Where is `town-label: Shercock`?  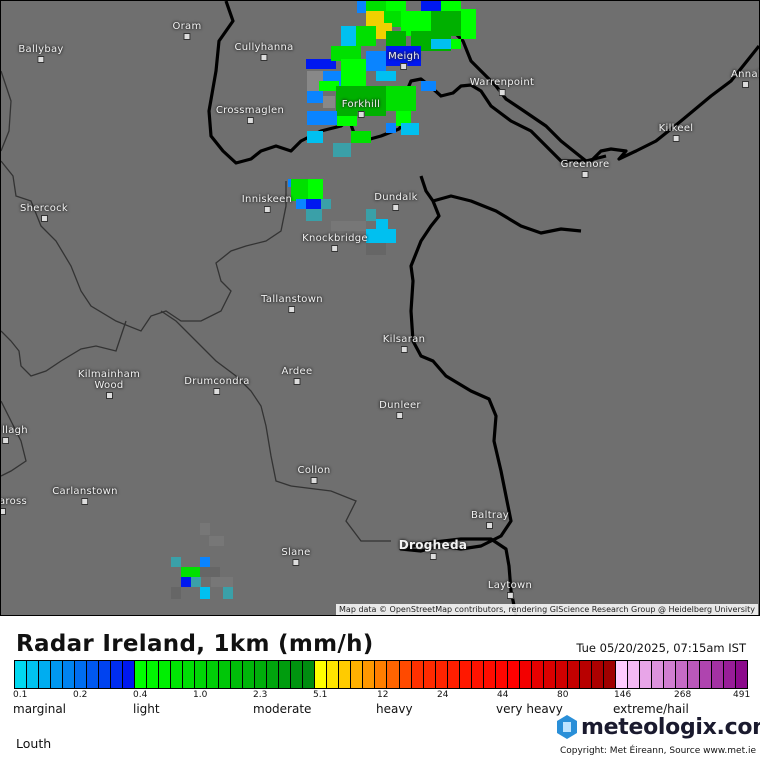
town-label: Shercock is located at coordinates (44, 212).